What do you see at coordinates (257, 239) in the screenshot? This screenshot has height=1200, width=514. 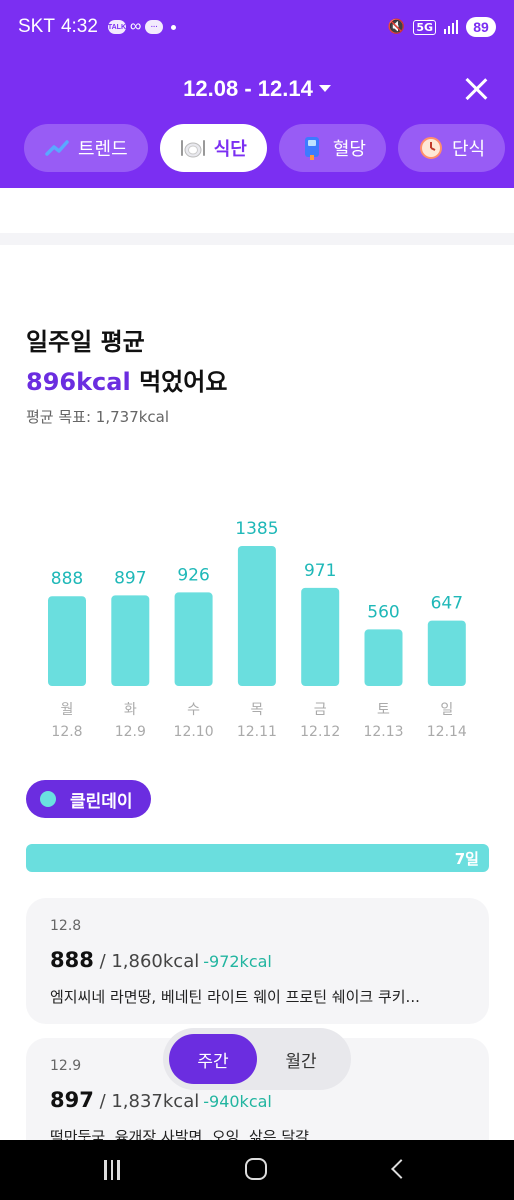 I see `section-divider` at bounding box center [257, 239].